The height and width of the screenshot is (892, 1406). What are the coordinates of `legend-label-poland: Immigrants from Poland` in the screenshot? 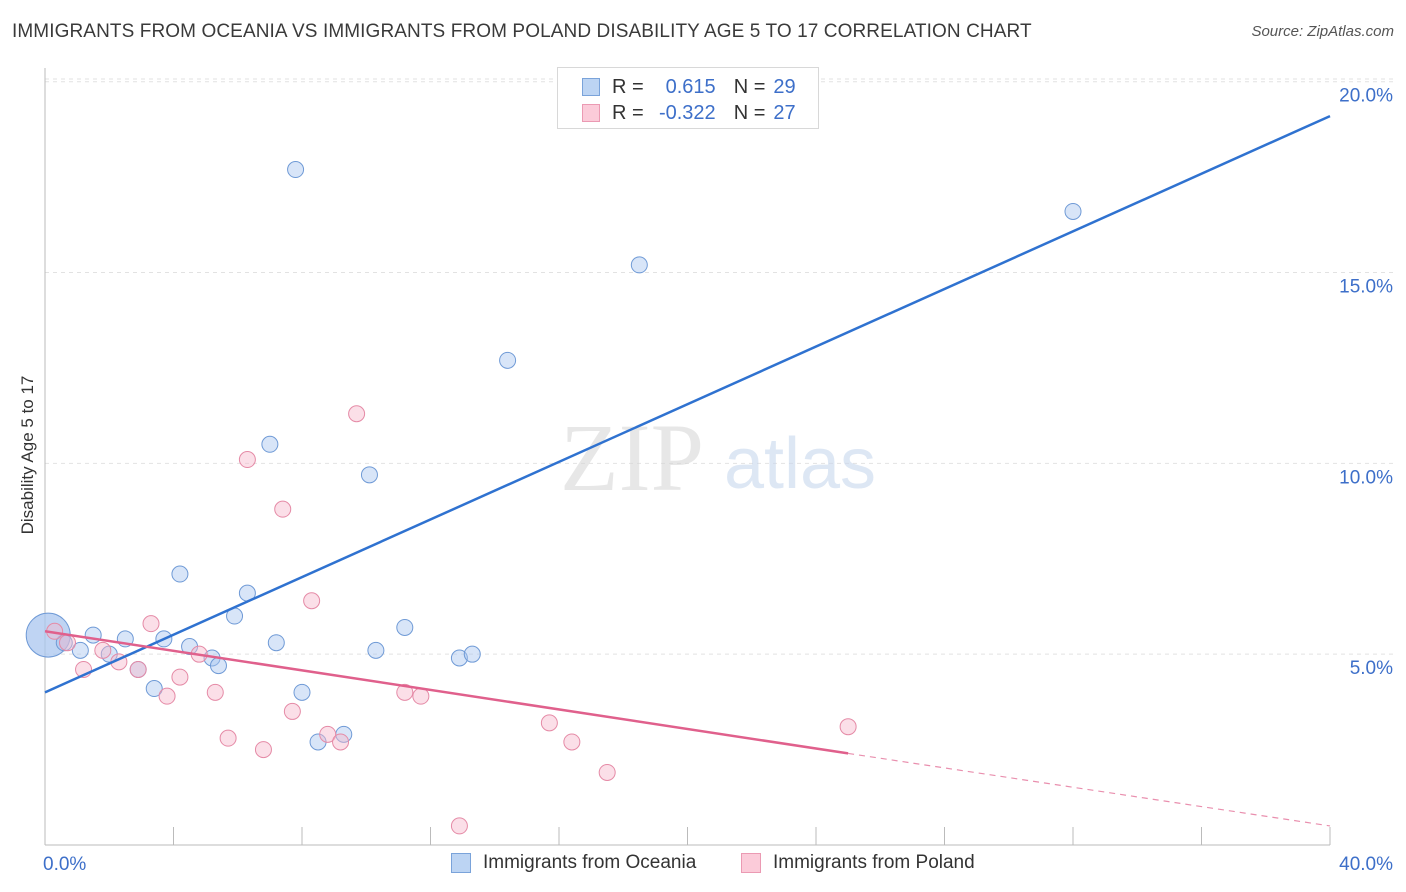 It's located at (874, 862).